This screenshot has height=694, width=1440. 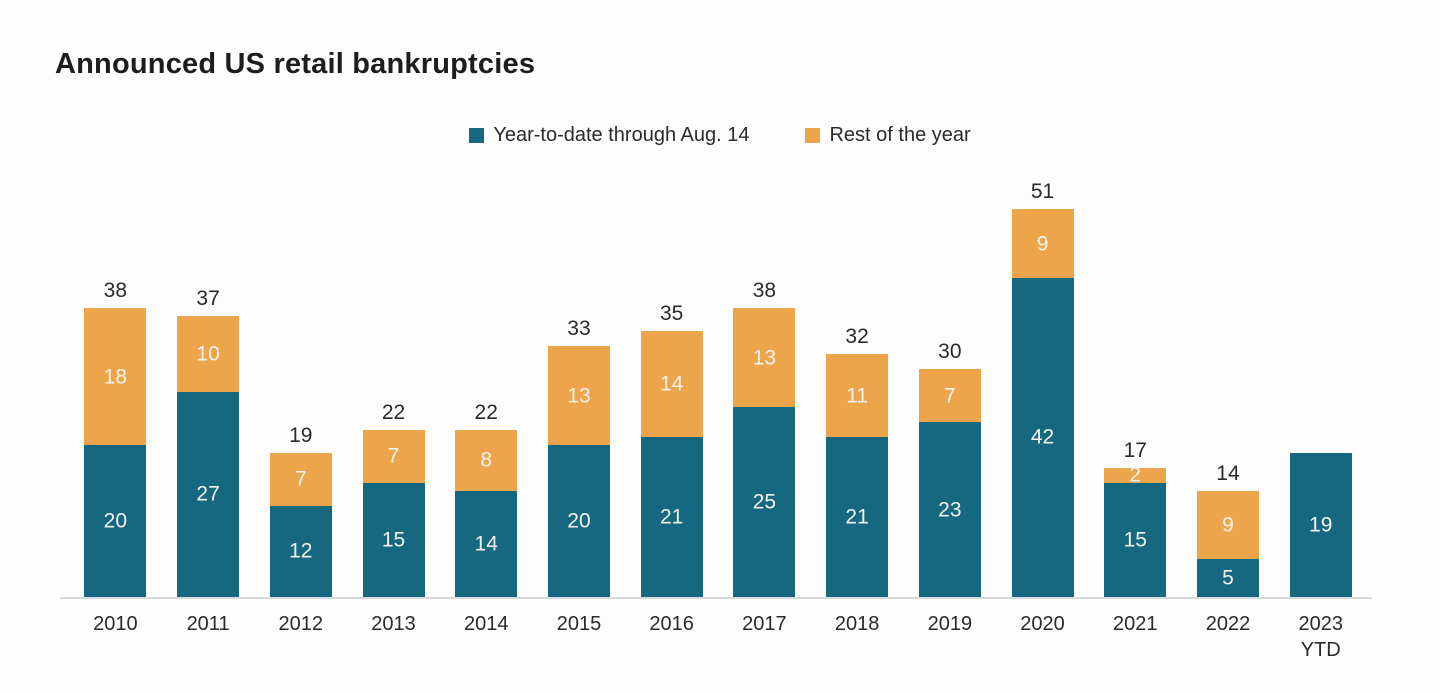 I want to click on stacked-bar-2012: 7 12, so click(x=300, y=524).